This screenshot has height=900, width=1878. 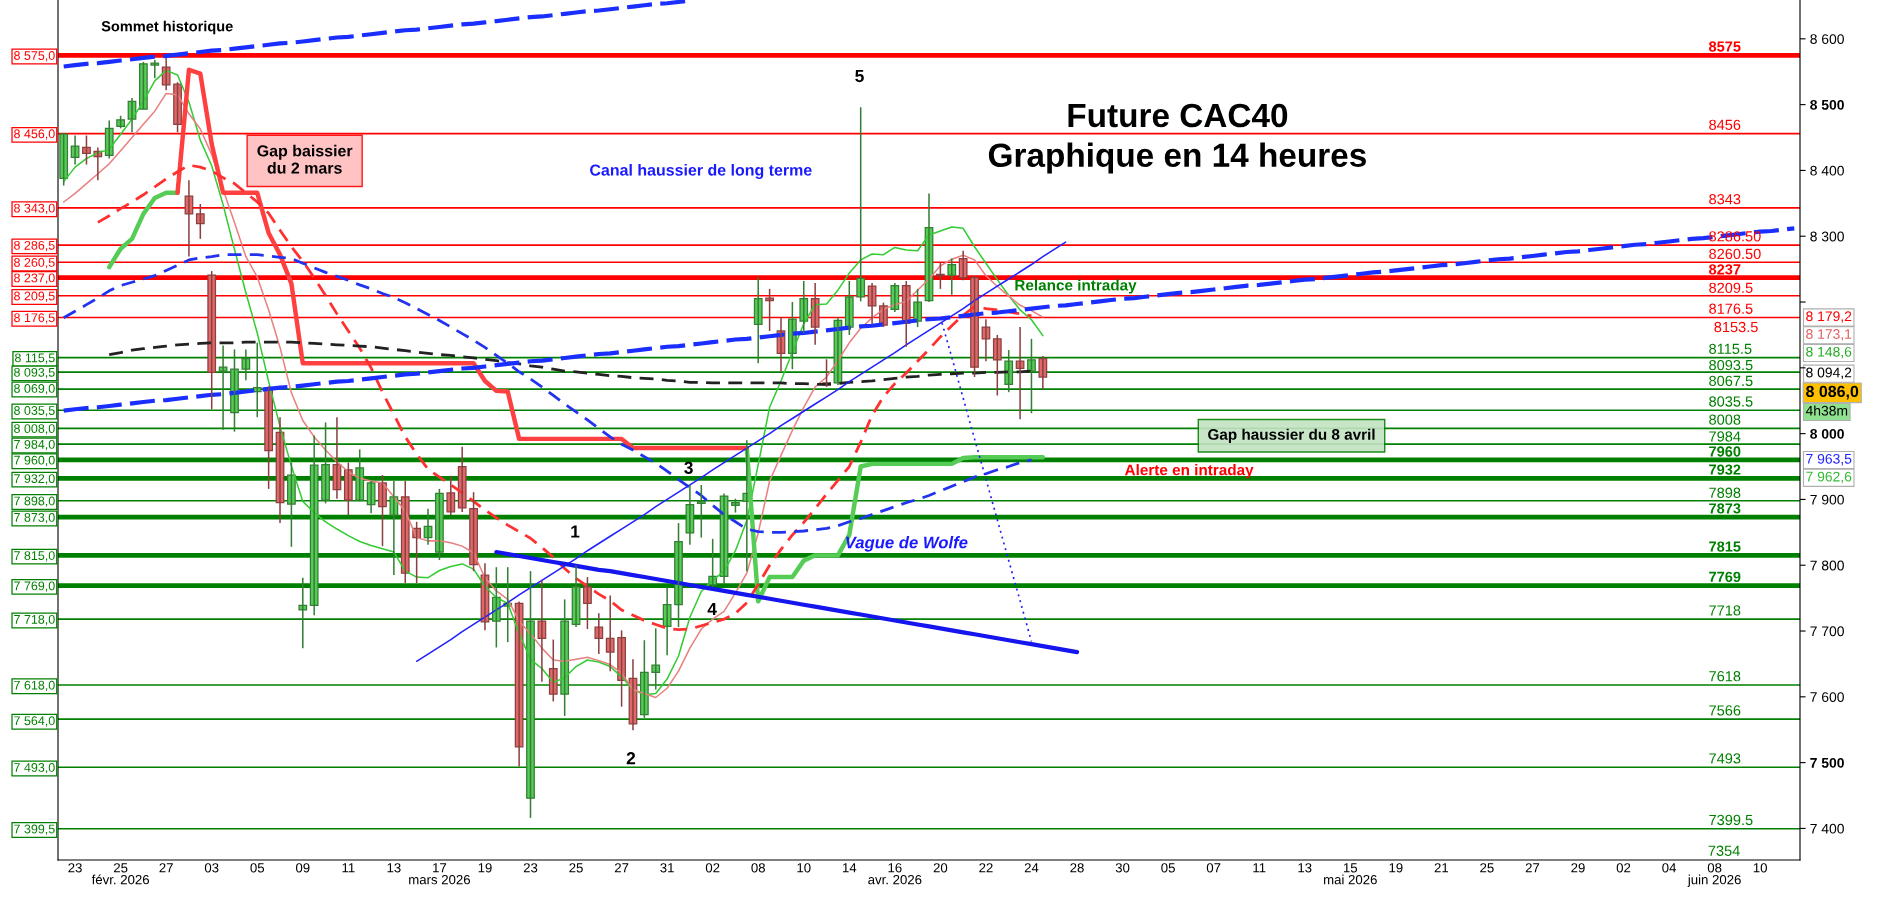 What do you see at coordinates (1827, 170) in the screenshot?
I see `y2-tick-label: 8 400` at bounding box center [1827, 170].